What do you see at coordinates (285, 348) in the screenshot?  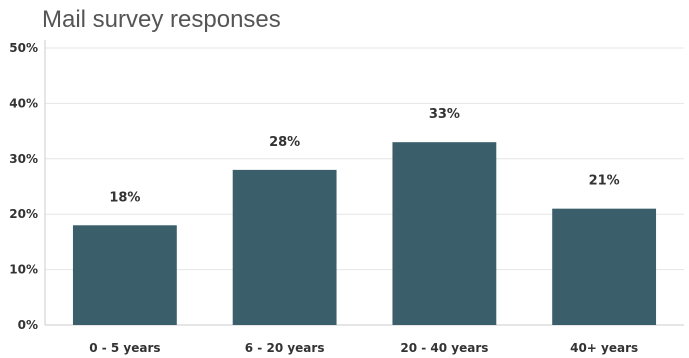 I see `x-tick-label: 6 - 20 years` at bounding box center [285, 348].